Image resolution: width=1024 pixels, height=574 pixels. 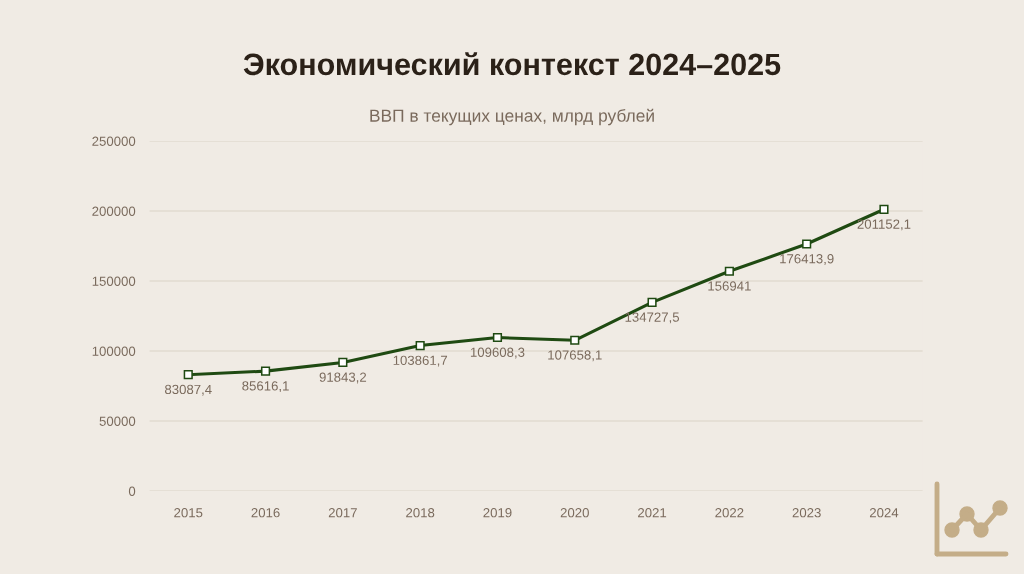 I want to click on y-tick-label: 250000, so click(x=114, y=141).